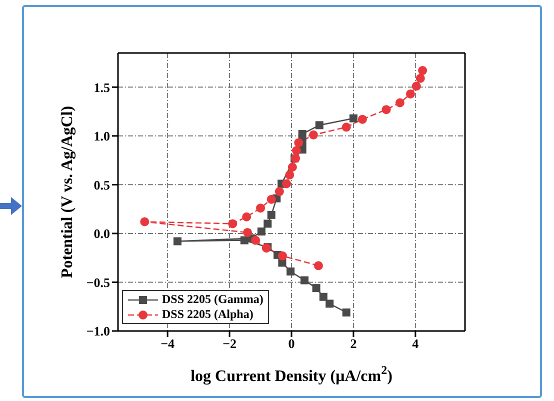 This screenshot has height=401, width=554. Describe the element at coordinates (416, 344) in the screenshot. I see `x-tick-label: 4` at that location.